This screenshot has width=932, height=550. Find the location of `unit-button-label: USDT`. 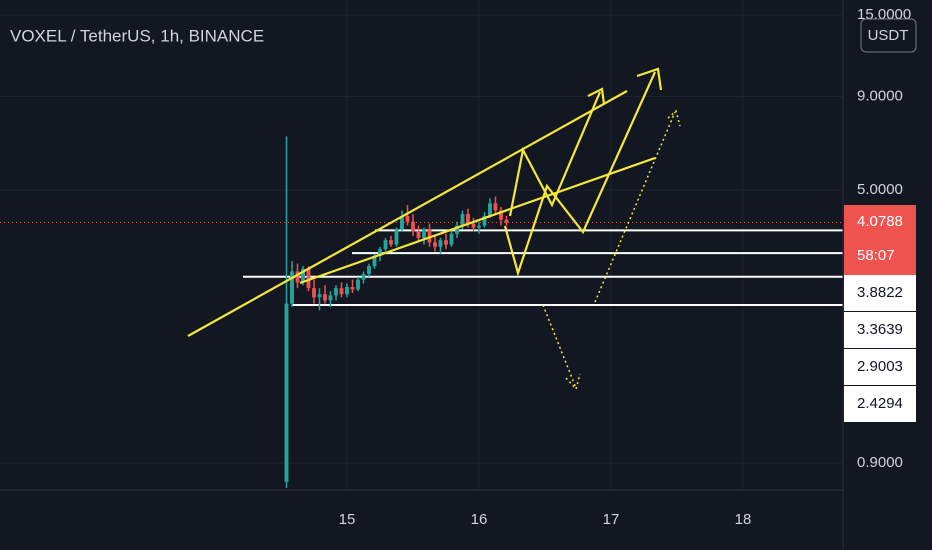

unit-button-label: USDT is located at coordinates (888, 35).